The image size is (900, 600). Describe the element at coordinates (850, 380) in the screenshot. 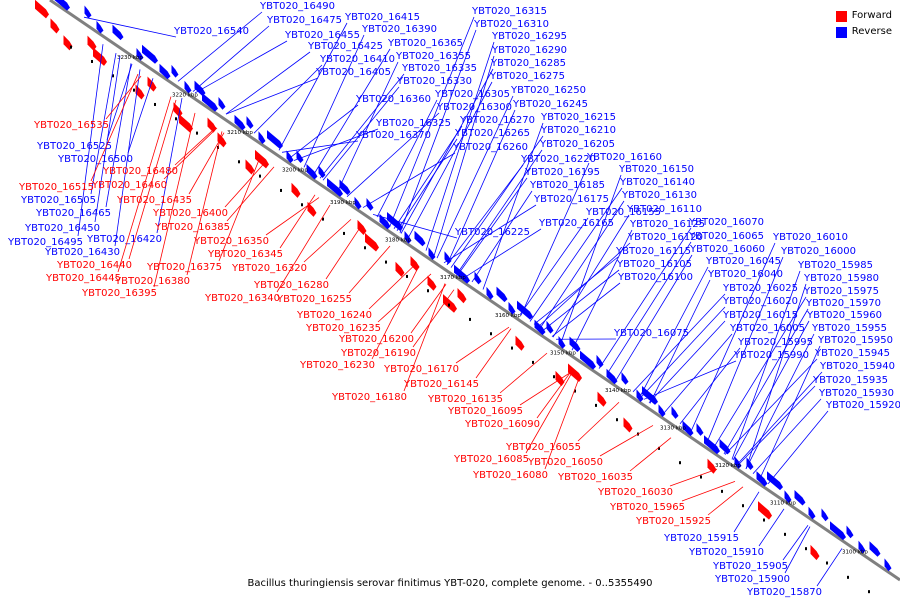

I see `reverse-gene-label: YBT020_15935` at that location.